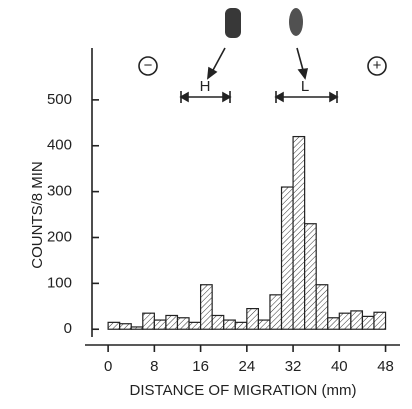 The image size is (412, 409). Describe the element at coordinates (148, 65) in the screenshot. I see `annotation: −` at that location.